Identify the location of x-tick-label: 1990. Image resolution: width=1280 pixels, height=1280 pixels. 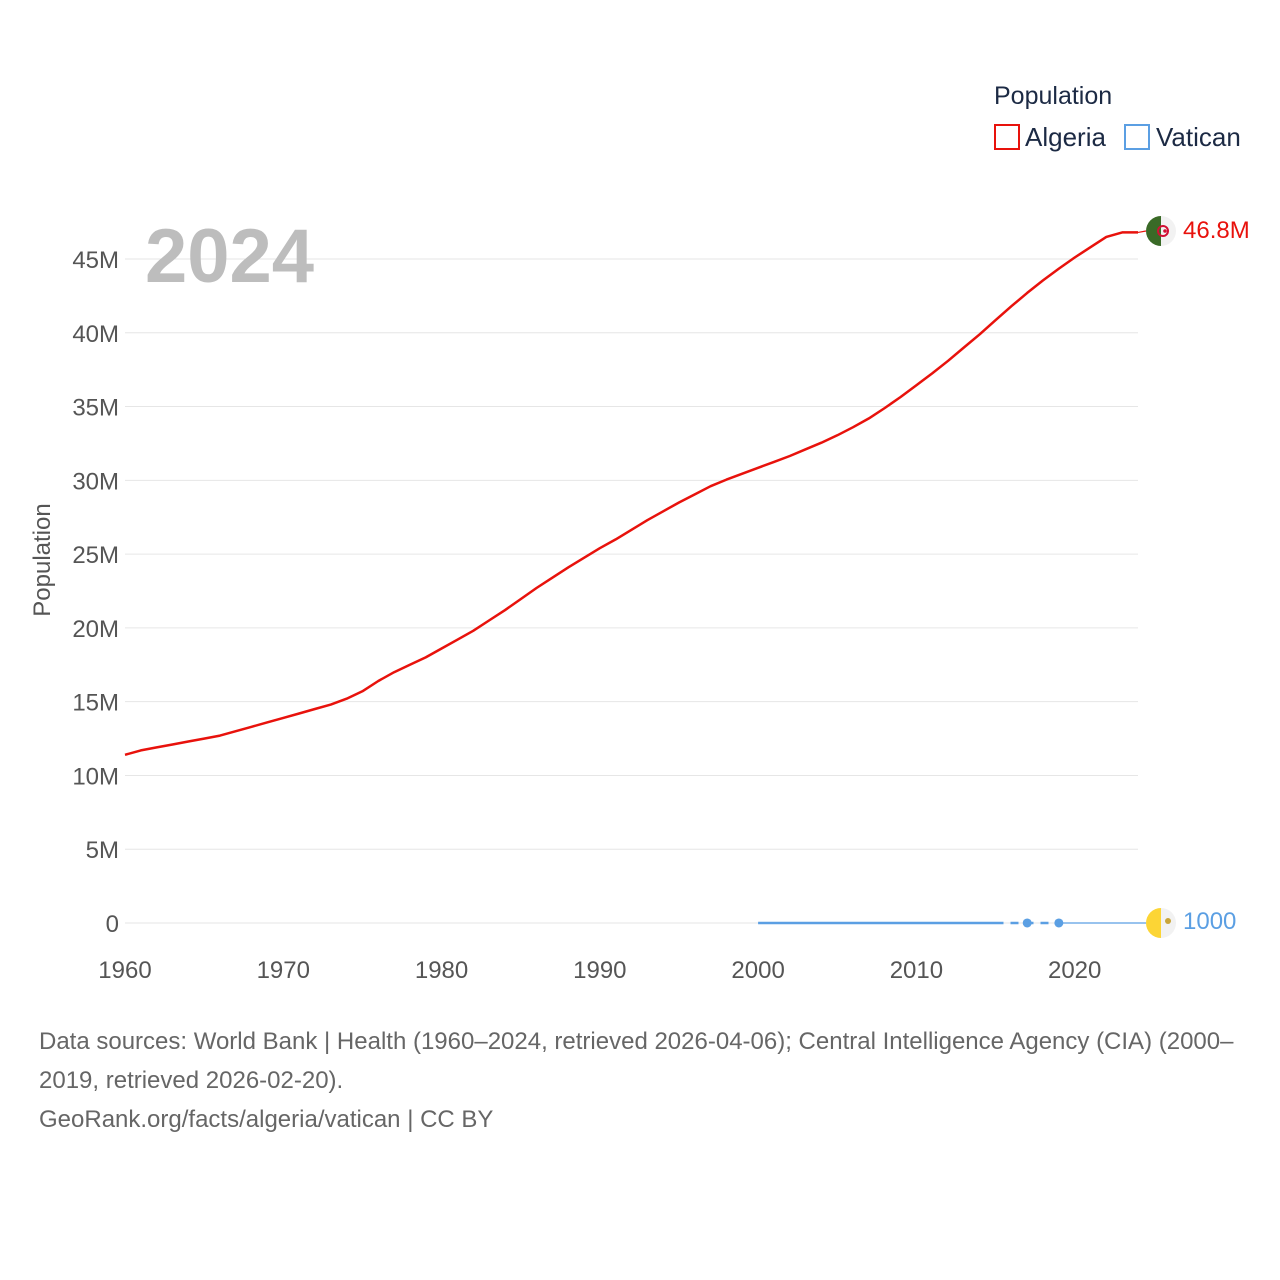
(599, 970).